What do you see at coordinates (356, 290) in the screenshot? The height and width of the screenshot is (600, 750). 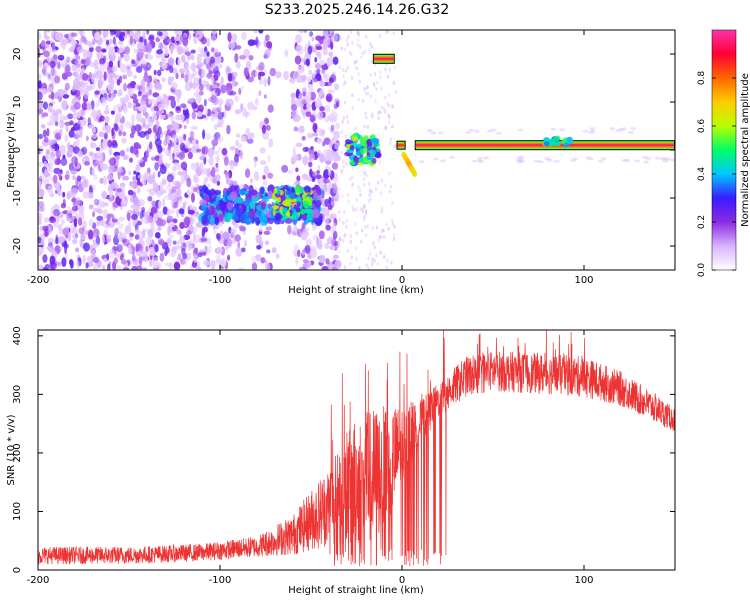 I see `top-x-axis-label: Height of straight line (km)` at bounding box center [356, 290].